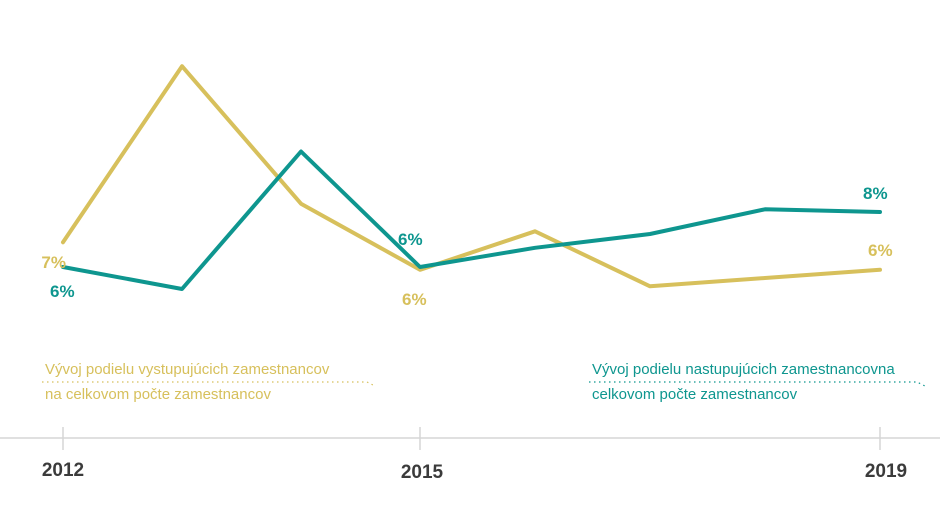  I want to click on legend-incoming-line2: celkovom počte zamestnancov, so click(695, 394).